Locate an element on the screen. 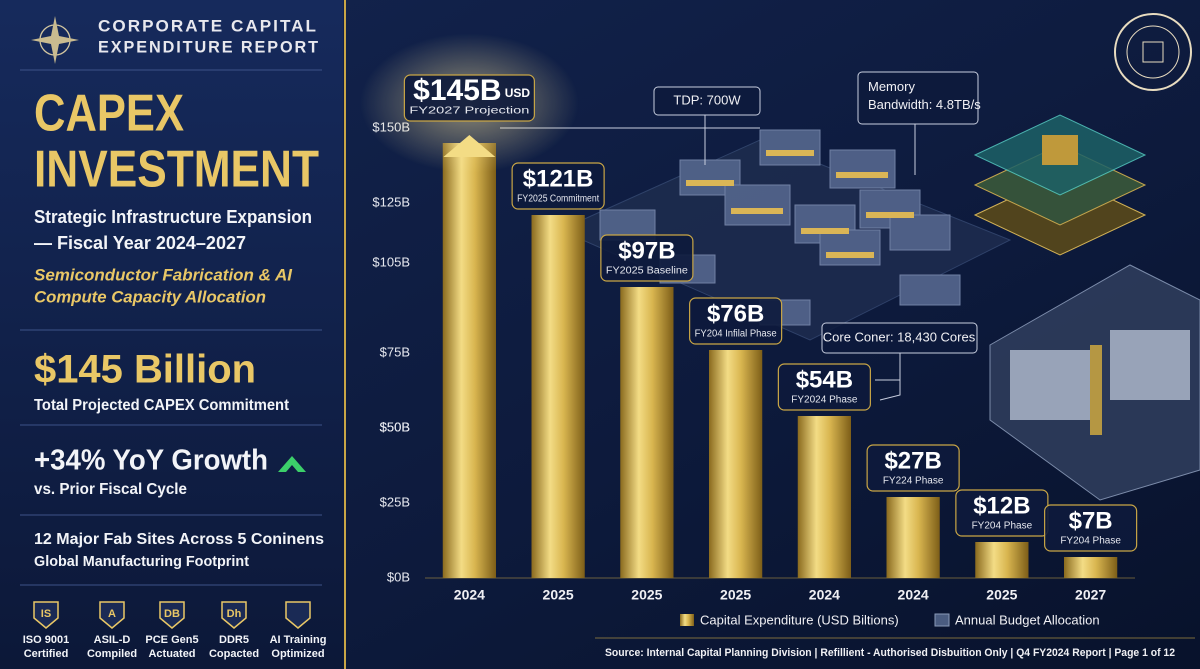  badge-icon-label: Dh is located at coordinates (234, 614).